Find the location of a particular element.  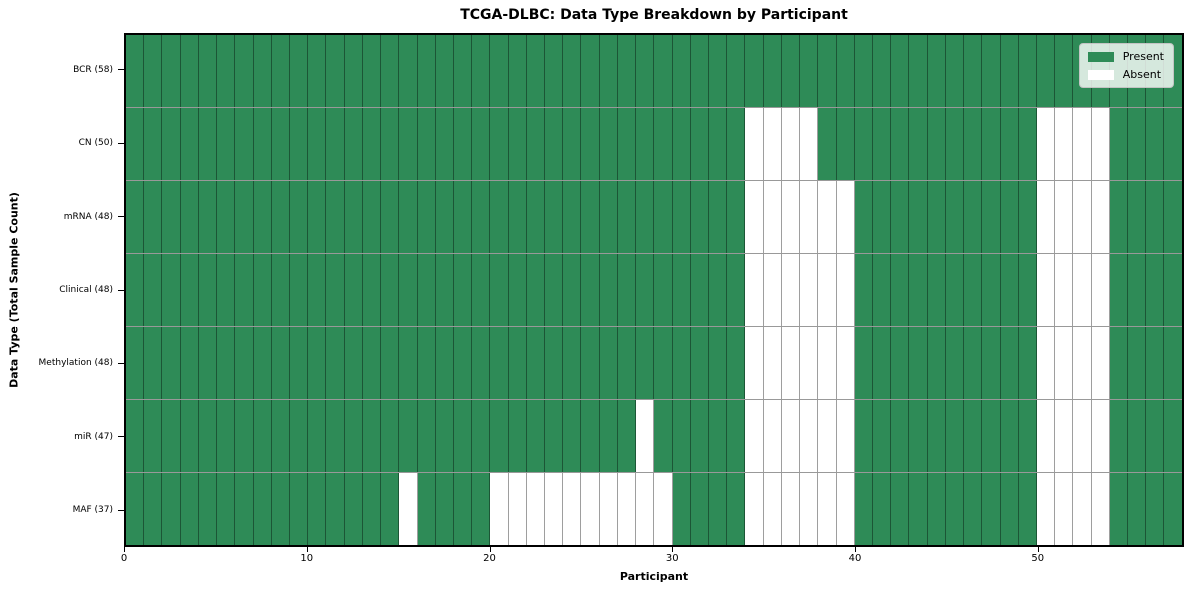

x-tick-mark is located at coordinates (490, 549).